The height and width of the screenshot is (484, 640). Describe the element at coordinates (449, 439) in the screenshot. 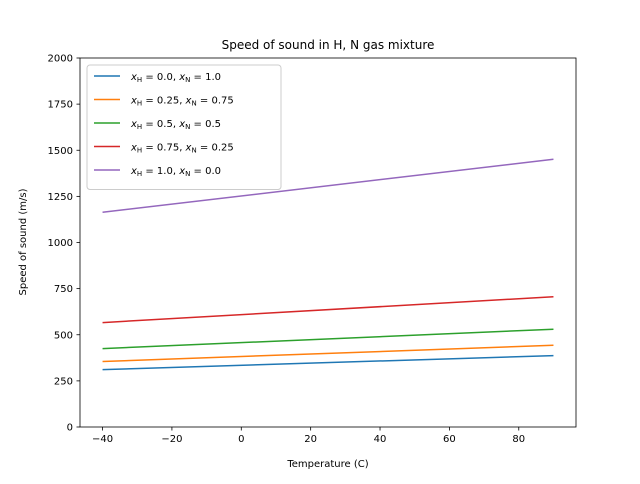

I see `x-tick-label: 60` at that location.